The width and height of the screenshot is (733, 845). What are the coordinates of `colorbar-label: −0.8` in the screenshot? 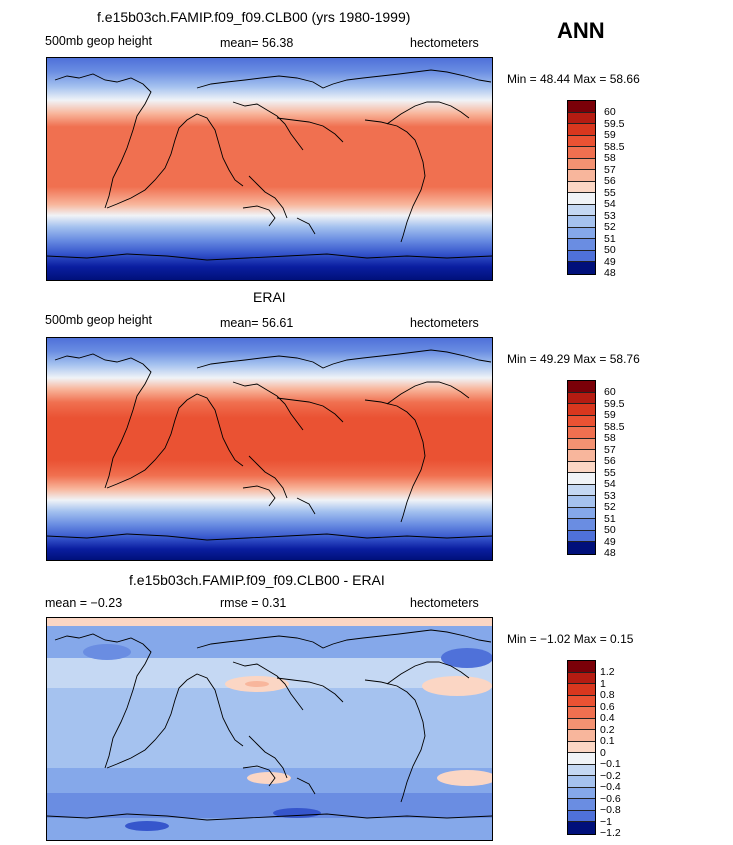 It's located at (610, 810).